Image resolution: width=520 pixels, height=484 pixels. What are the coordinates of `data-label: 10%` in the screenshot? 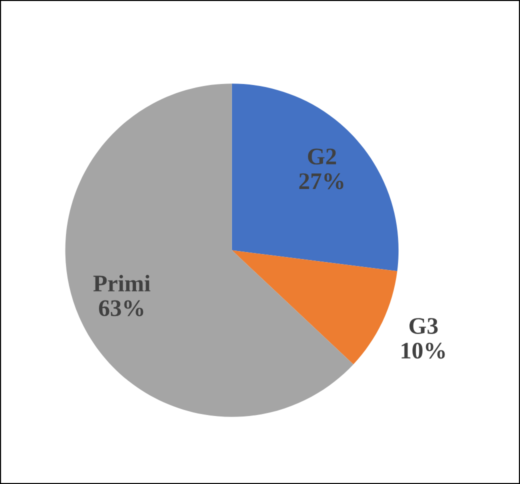 It's located at (423, 350).